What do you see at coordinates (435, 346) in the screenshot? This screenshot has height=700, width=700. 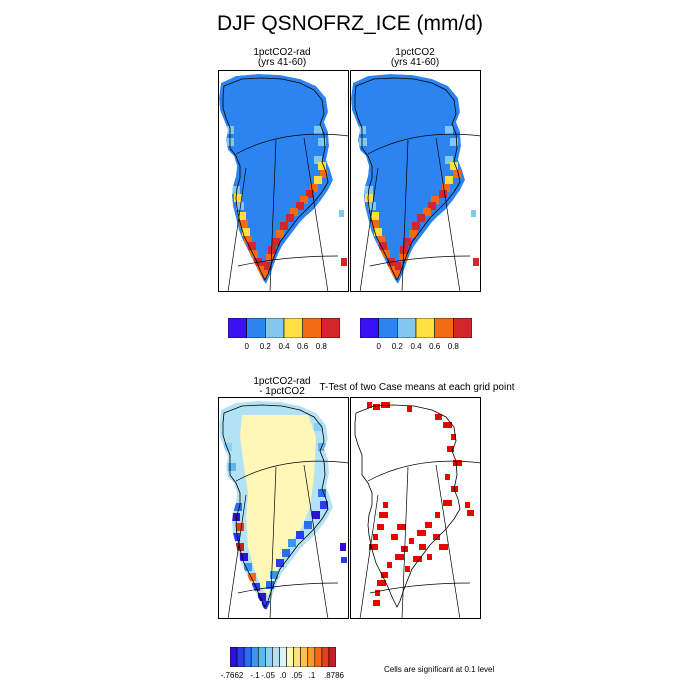 I see `colorbar-base-tick: 0.6` at bounding box center [435, 346].